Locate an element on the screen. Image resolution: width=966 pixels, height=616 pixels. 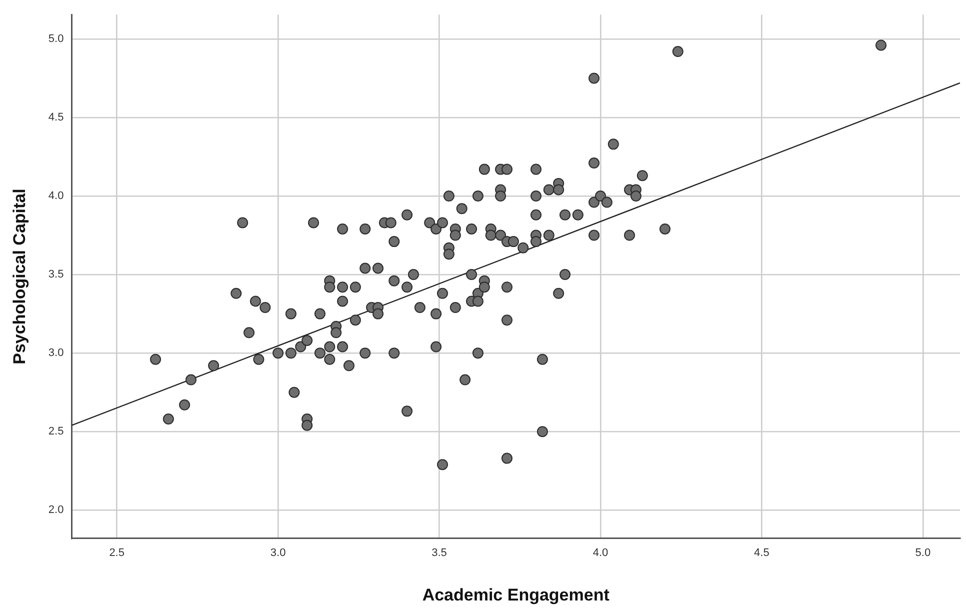
y-tick-label: 4.5 is located at coordinates (56, 118).